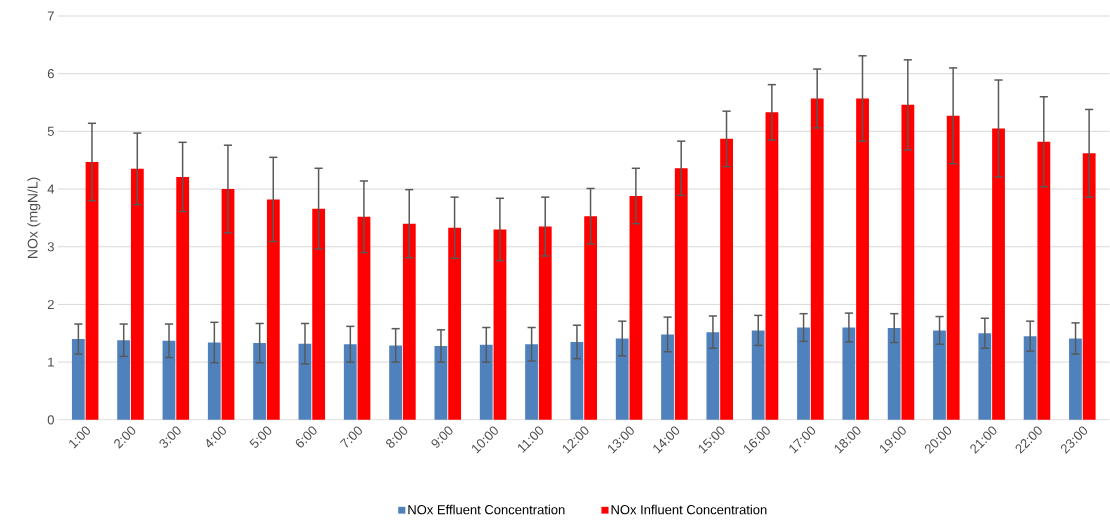  I want to click on legend-label: NOx Influent Concentration, so click(689, 509).